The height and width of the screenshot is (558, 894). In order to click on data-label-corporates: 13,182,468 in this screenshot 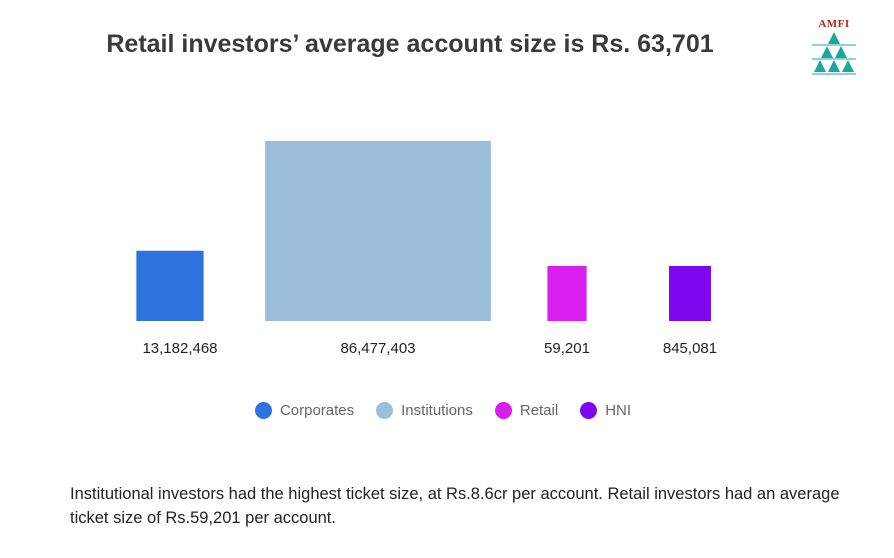, I will do `click(179, 348)`.